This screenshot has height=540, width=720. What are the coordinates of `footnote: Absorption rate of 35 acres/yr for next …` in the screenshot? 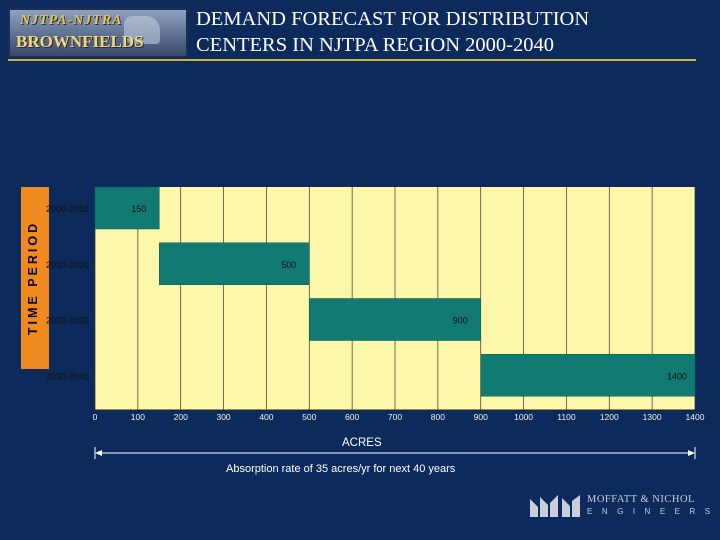 It's located at (341, 469).